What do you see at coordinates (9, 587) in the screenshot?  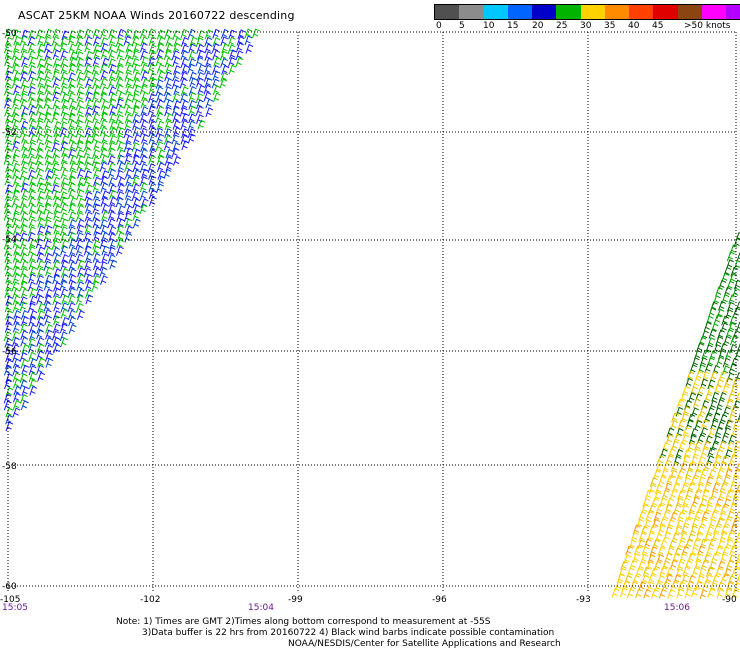 I see `lat-label: -60` at bounding box center [9, 587].